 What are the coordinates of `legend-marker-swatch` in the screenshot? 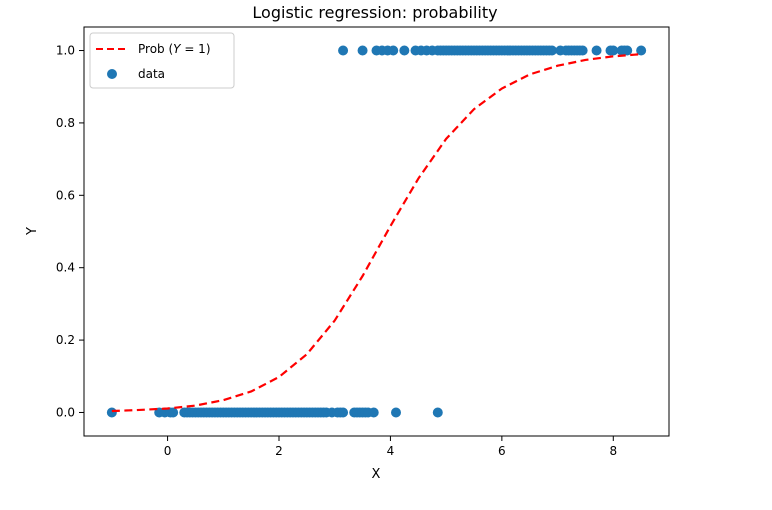 It's located at (112, 74).